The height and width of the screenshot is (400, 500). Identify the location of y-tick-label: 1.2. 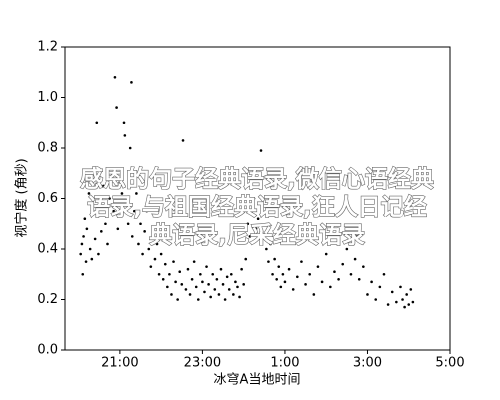
(47, 47).